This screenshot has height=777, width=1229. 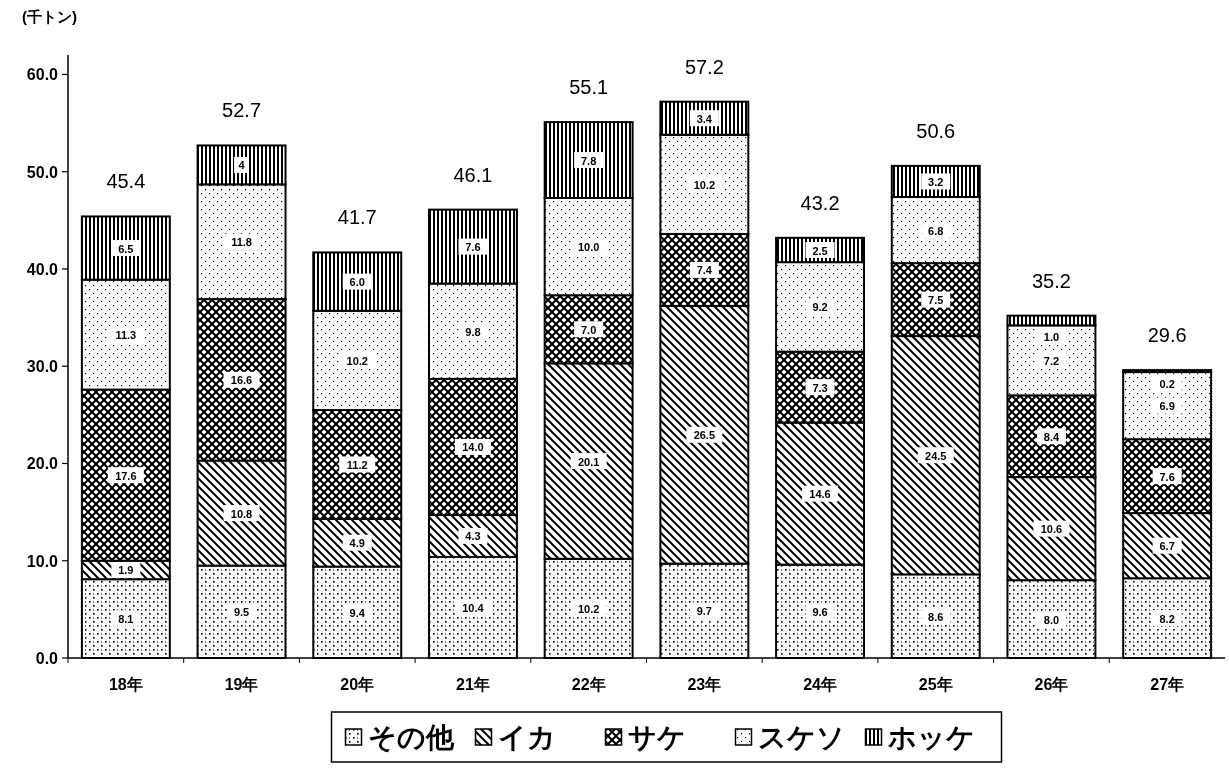 I want to click on data-label: 6.8, so click(x=936, y=230).